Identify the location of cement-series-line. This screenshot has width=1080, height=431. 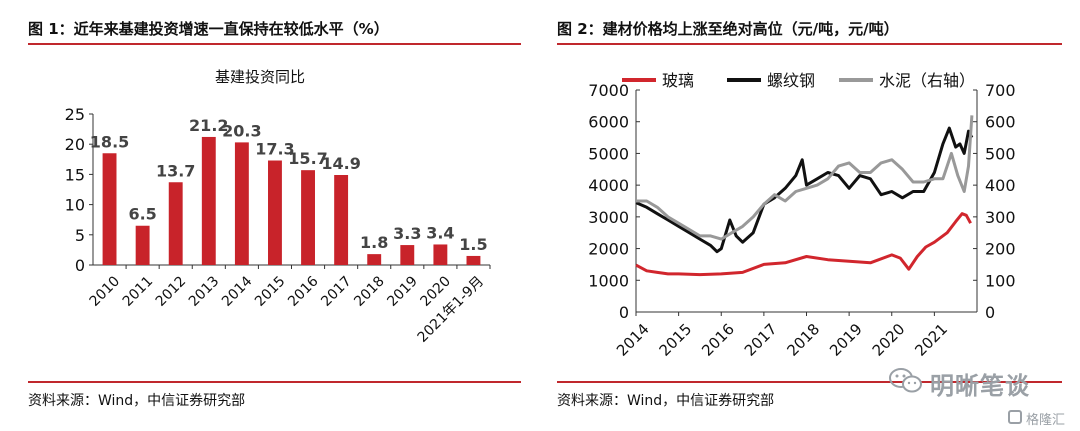
(805, 178).